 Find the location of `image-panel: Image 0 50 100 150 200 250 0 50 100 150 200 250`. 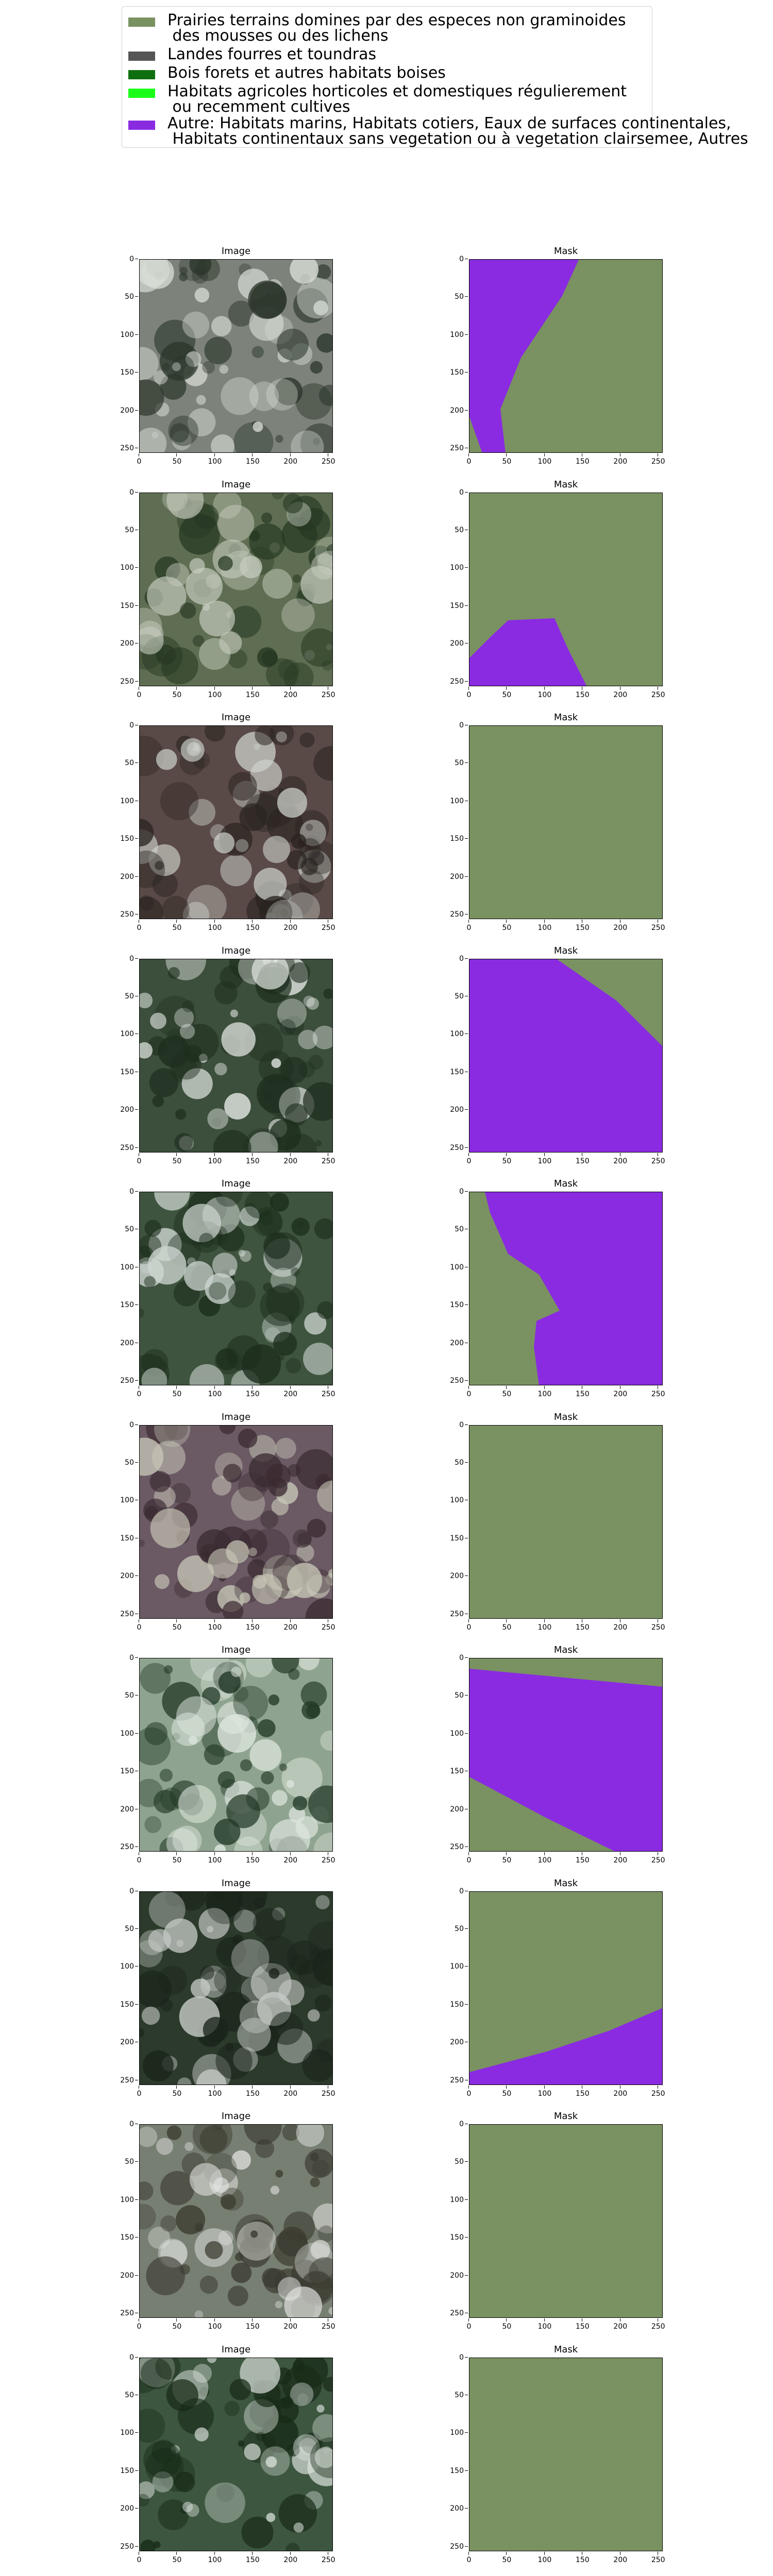

image-panel: Image 0 50 100 150 200 250 0 50 100 150 200 250 is located at coordinates (227, 1055).